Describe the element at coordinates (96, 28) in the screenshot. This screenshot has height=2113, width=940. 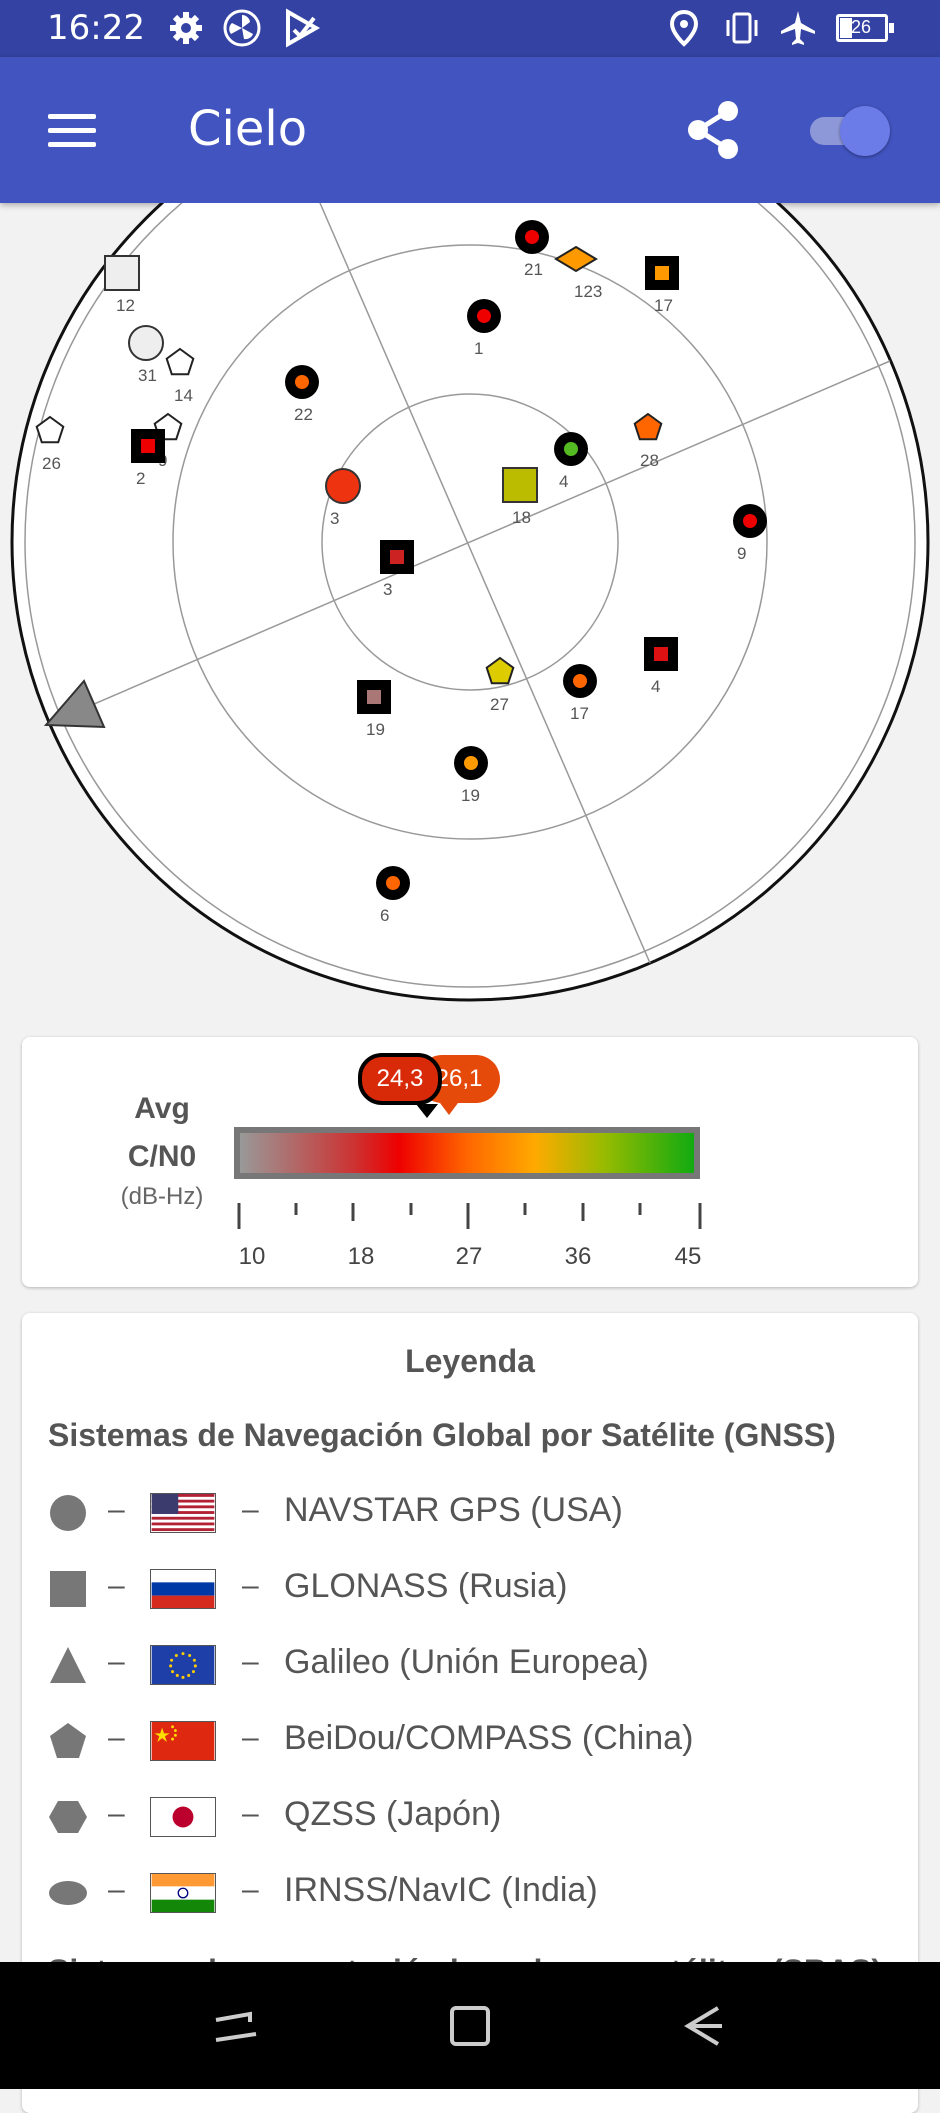
I see `status-time: 16:22` at that location.